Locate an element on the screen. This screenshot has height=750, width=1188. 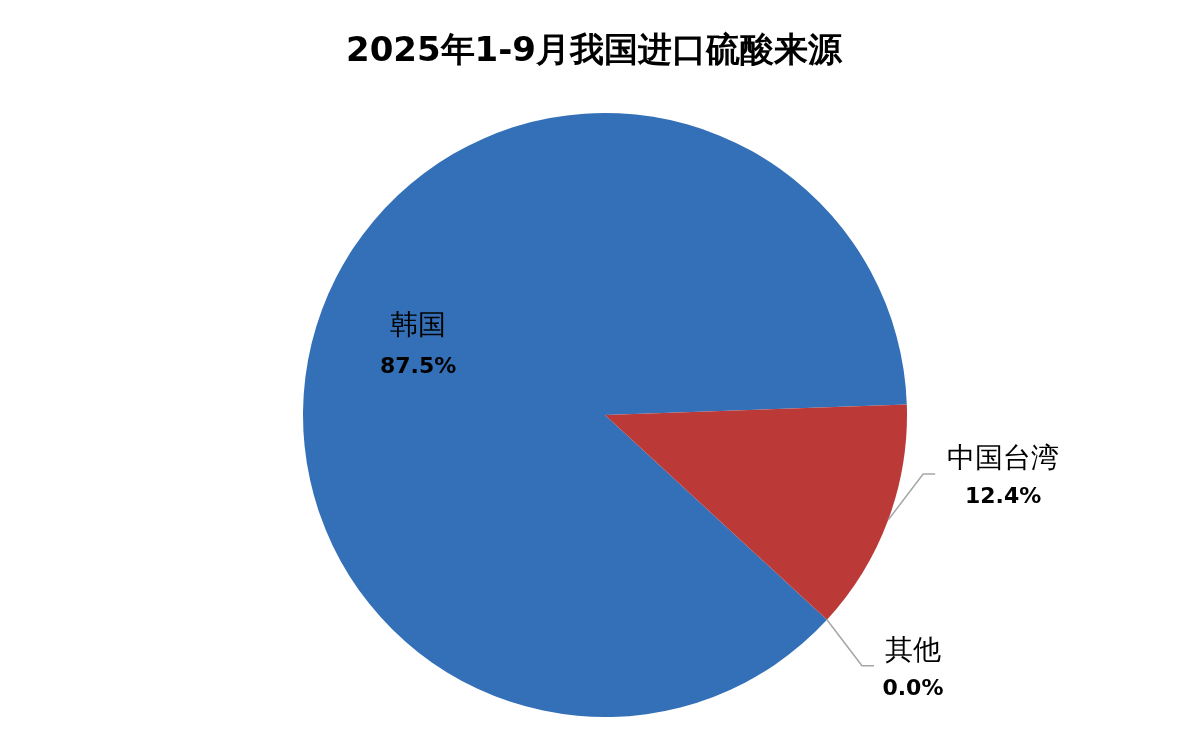
data-label: 12.4% is located at coordinates (1003, 496).